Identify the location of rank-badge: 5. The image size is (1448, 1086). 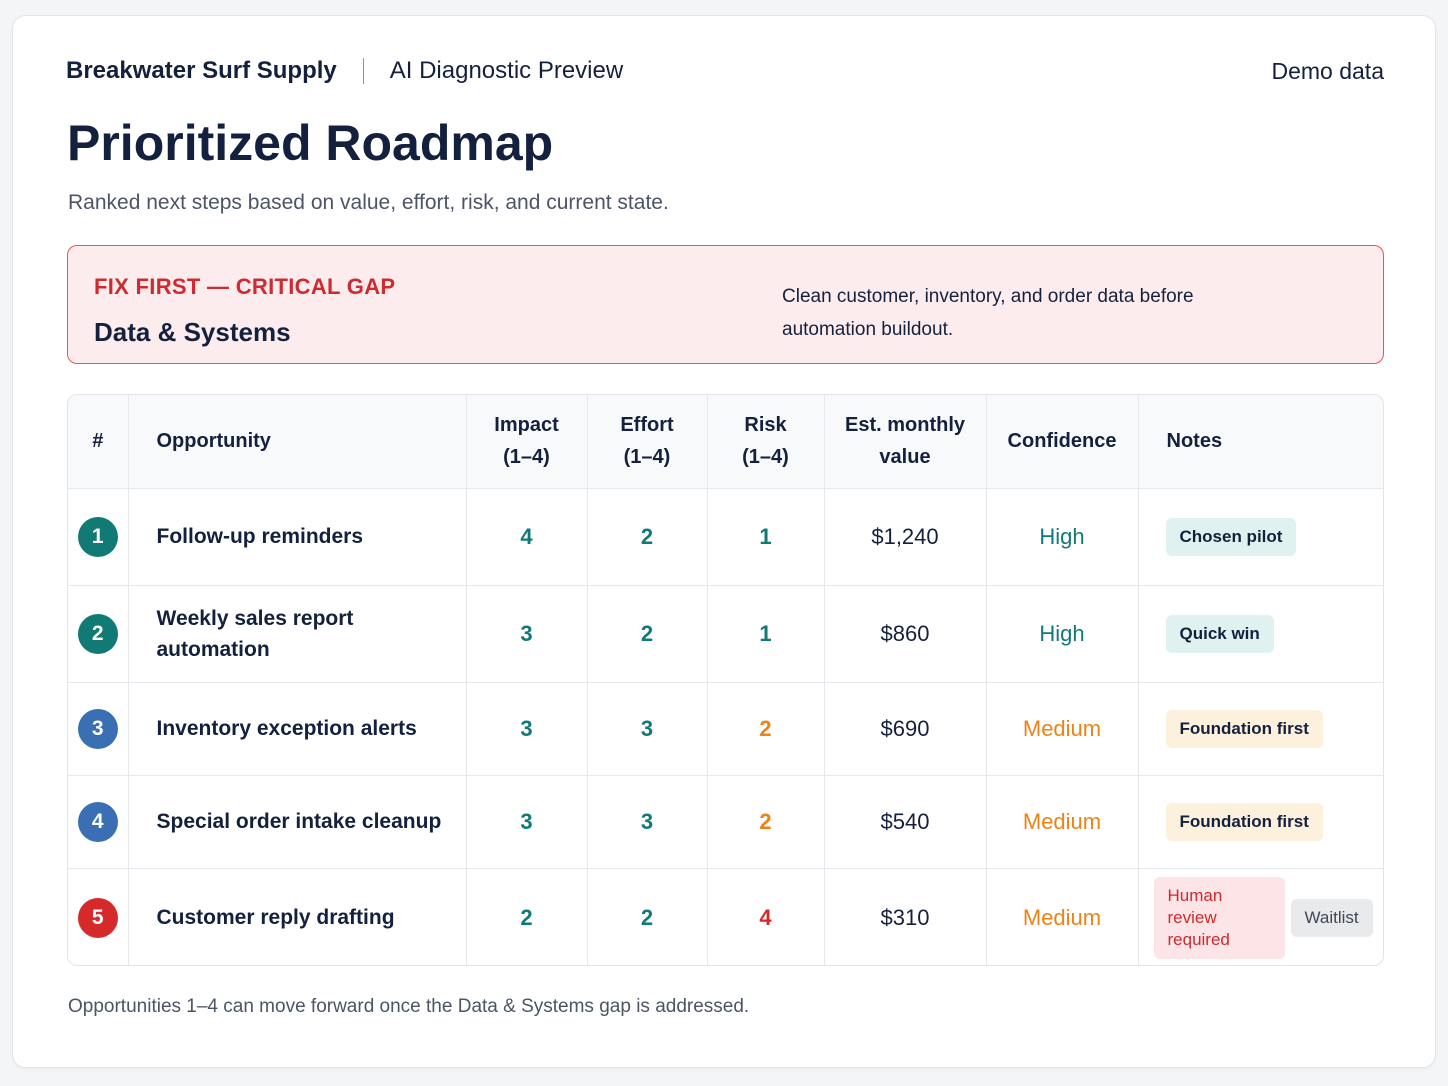
(97, 917).